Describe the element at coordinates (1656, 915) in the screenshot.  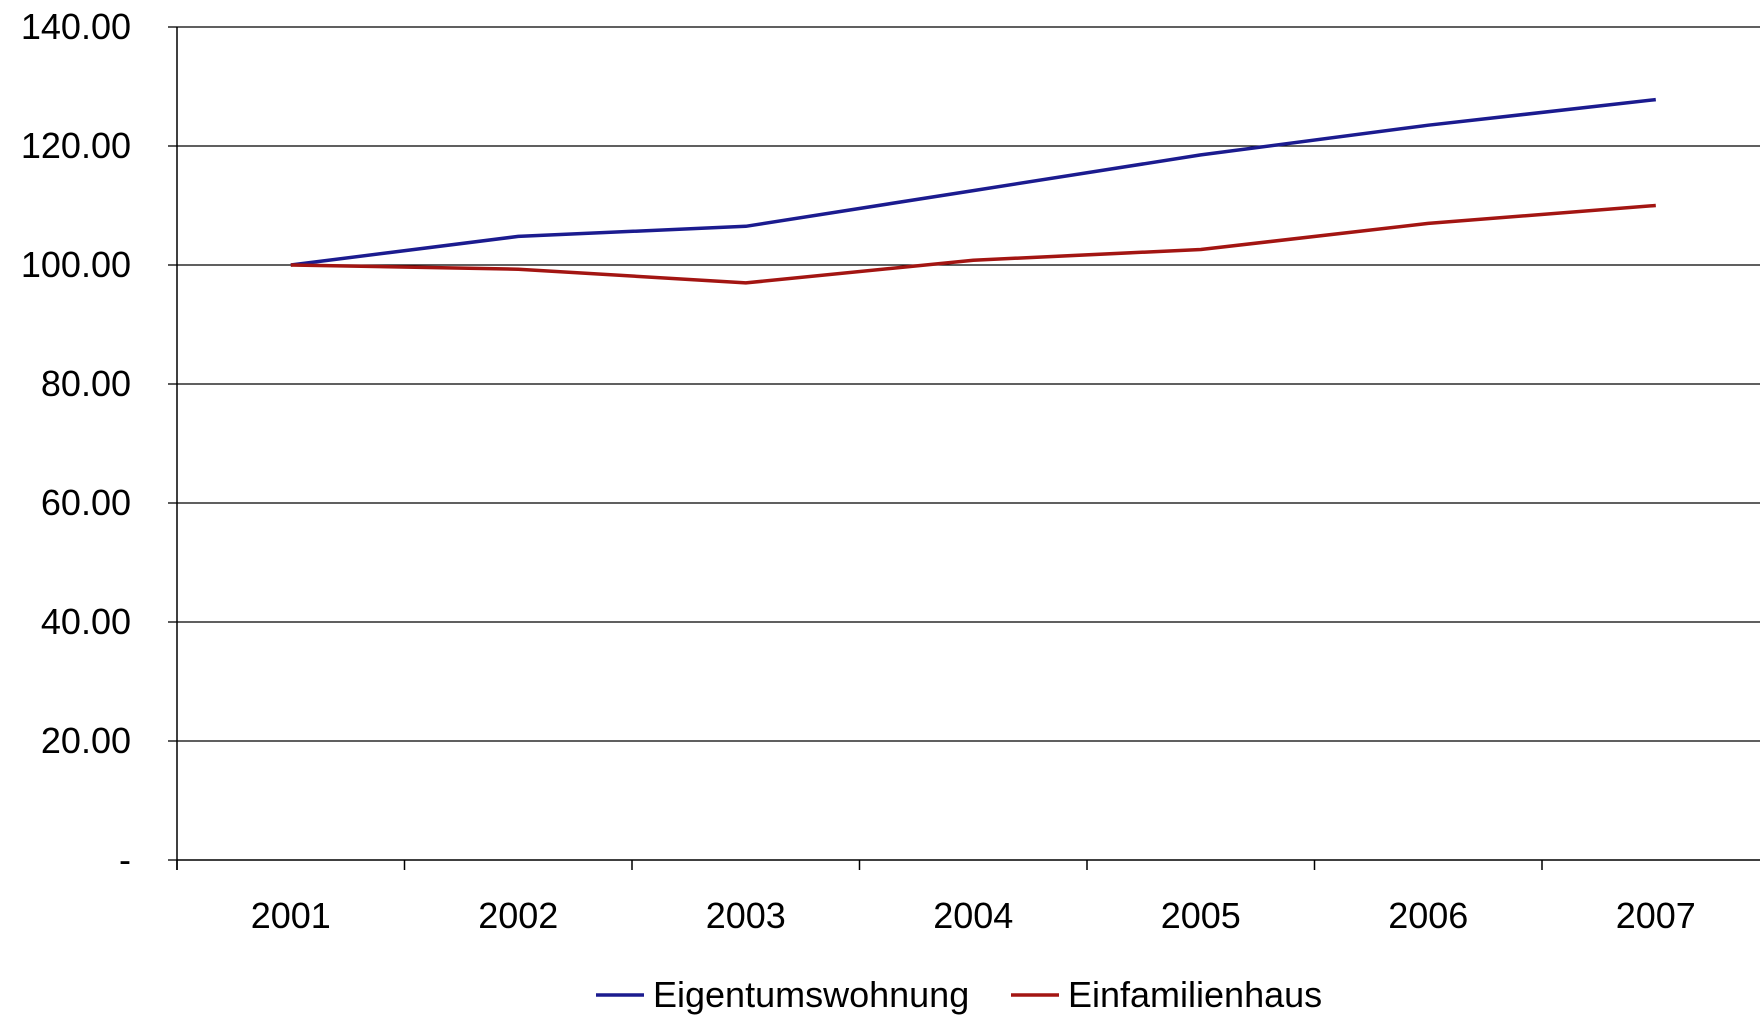
I see `x-tick-label: 2007` at that location.